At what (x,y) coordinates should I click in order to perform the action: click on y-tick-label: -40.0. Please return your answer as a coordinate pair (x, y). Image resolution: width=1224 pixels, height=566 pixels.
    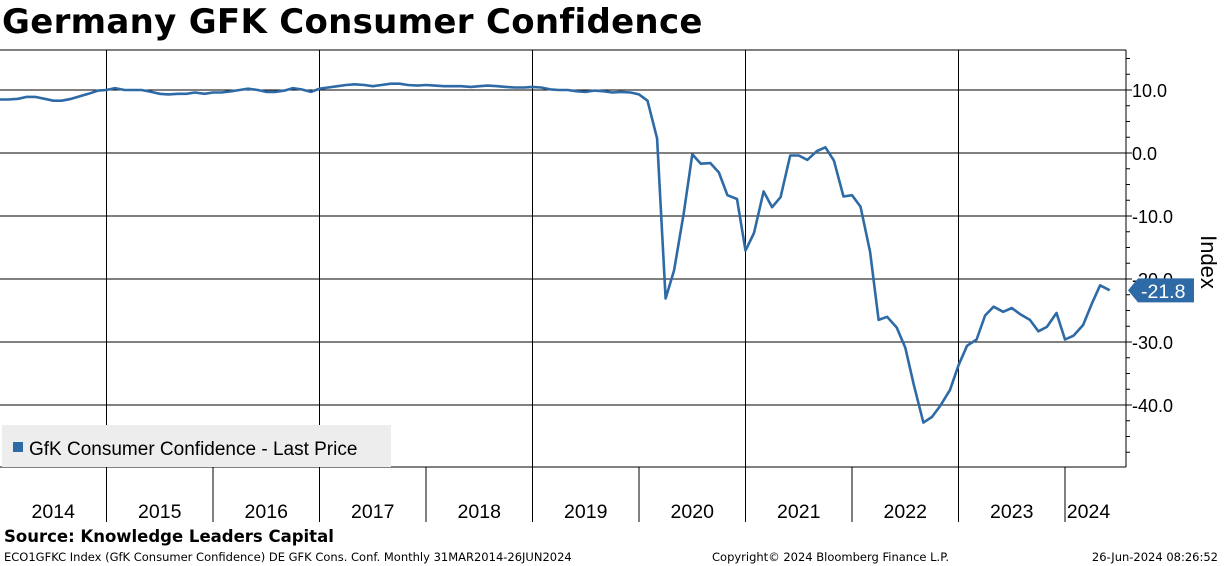
    Looking at the image, I should click on (1152, 406).